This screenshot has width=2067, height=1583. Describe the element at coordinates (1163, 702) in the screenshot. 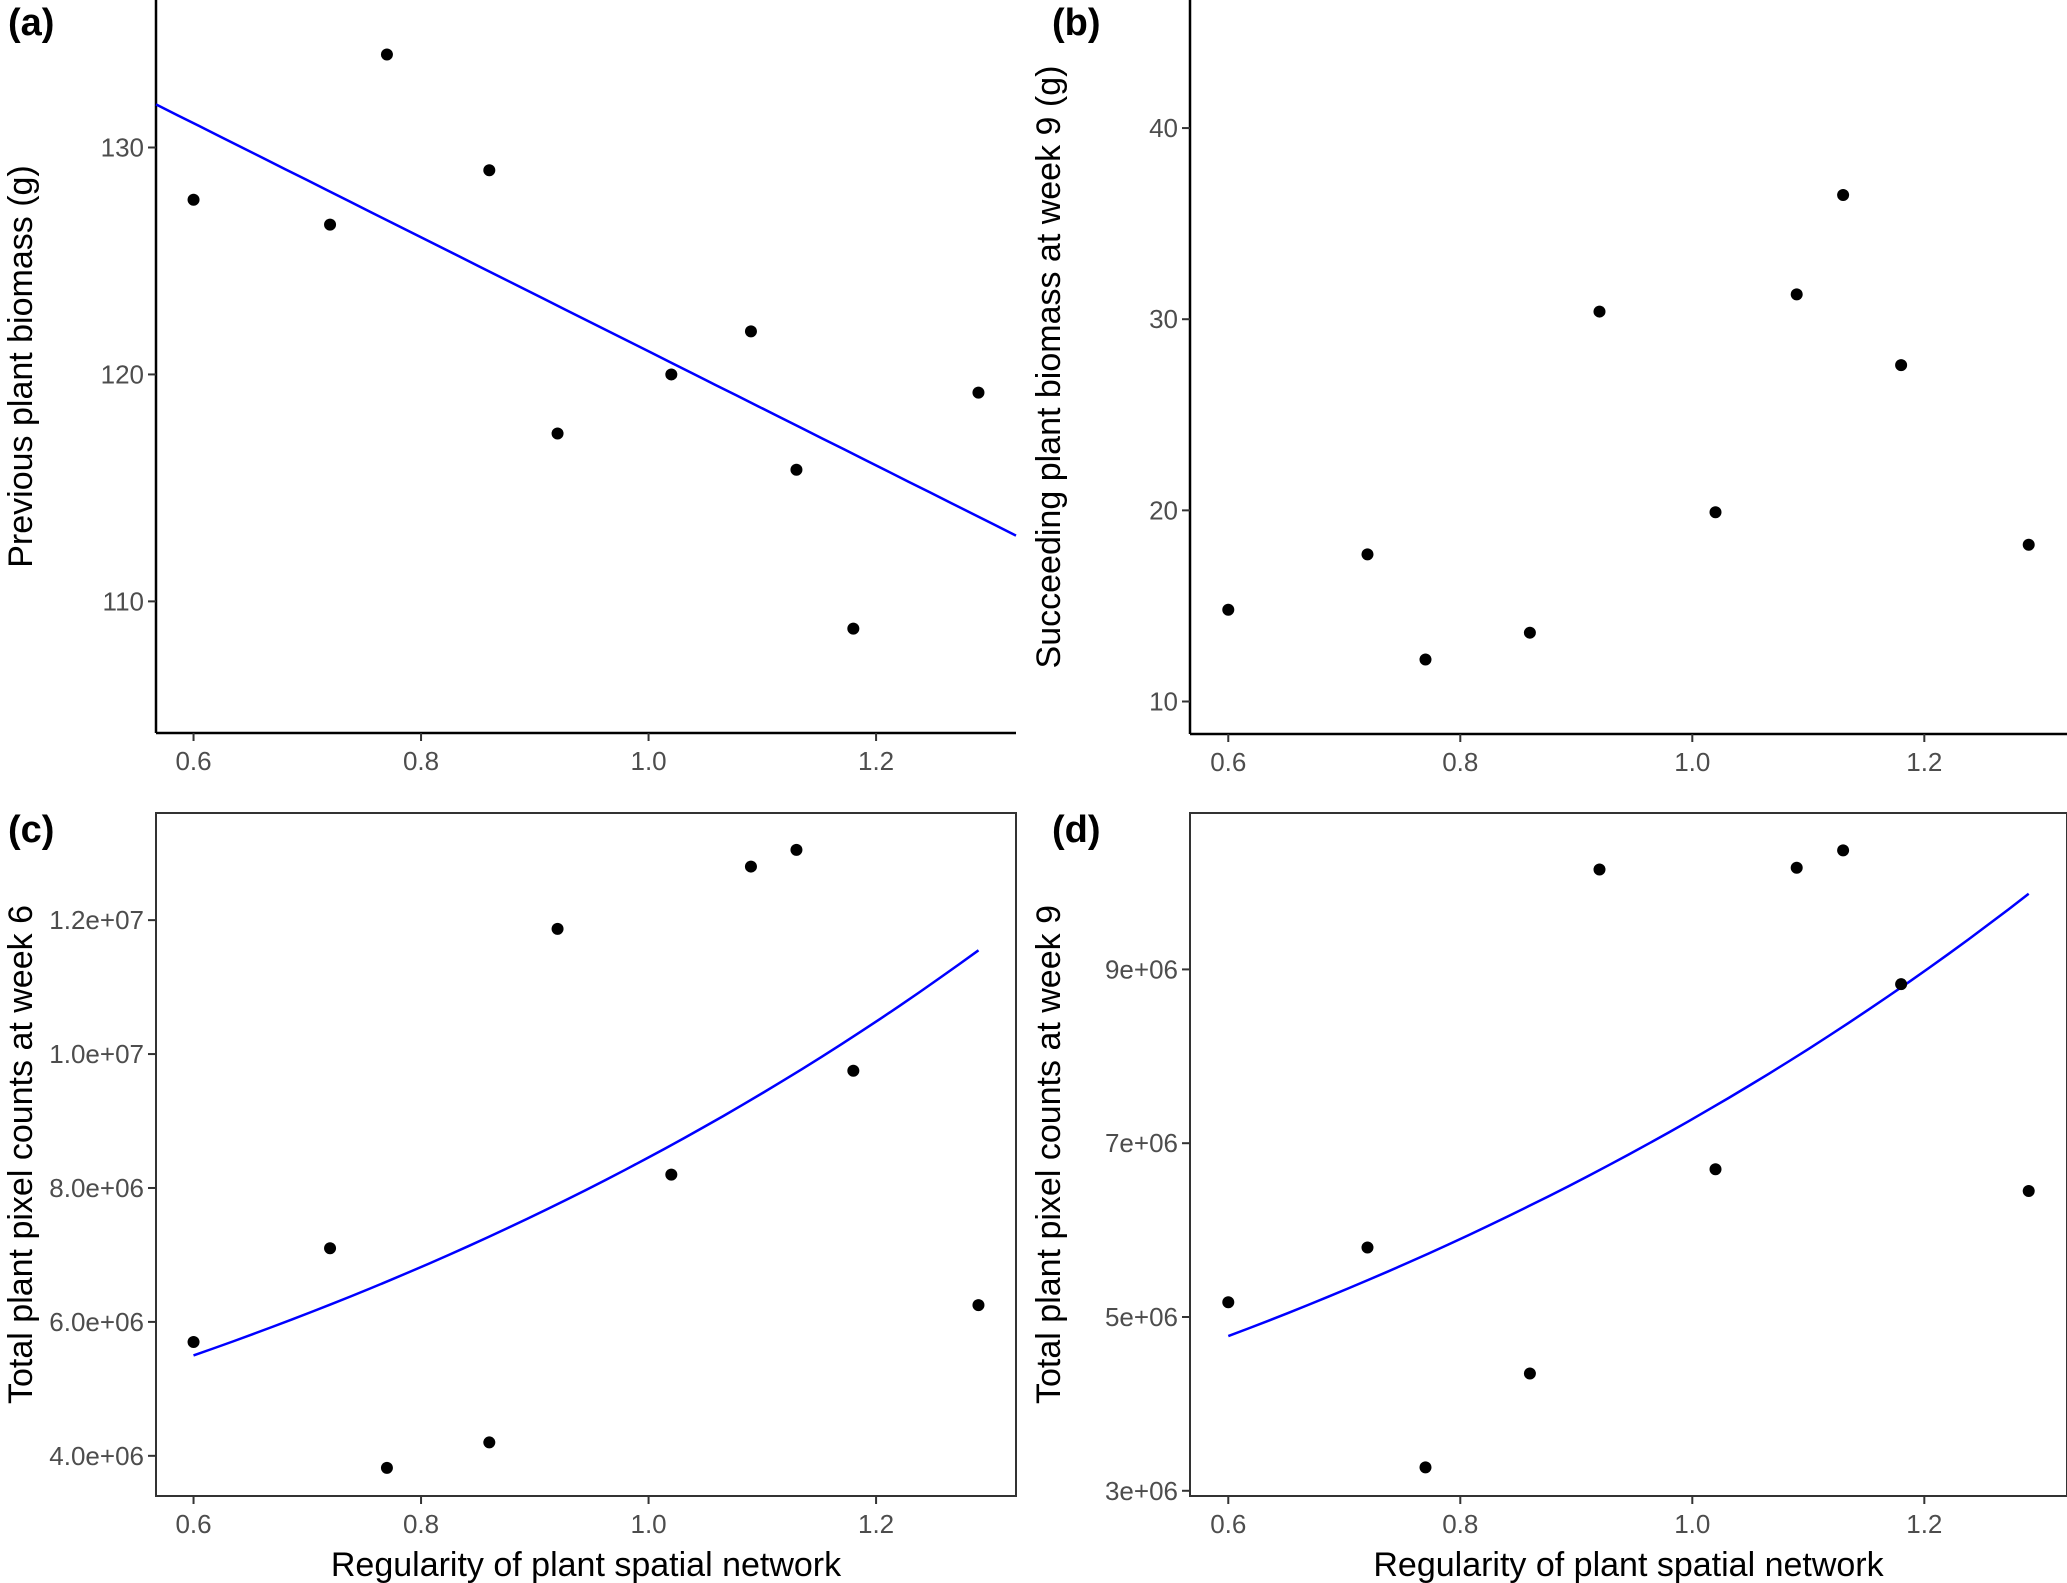

I see `y-tick-label: 10` at that location.